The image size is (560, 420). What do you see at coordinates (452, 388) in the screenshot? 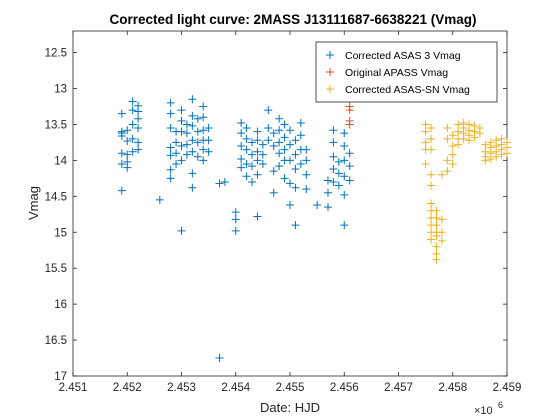
I see `x-tick-label: 2.458` at bounding box center [452, 388].